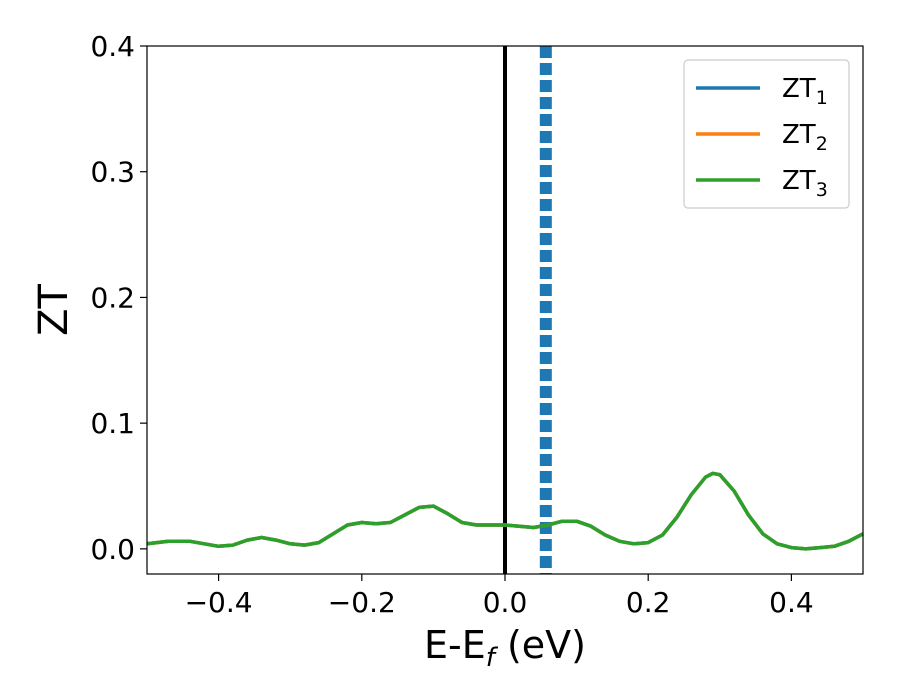  I want to click on y-tick-label: 0.0, so click(112, 549).